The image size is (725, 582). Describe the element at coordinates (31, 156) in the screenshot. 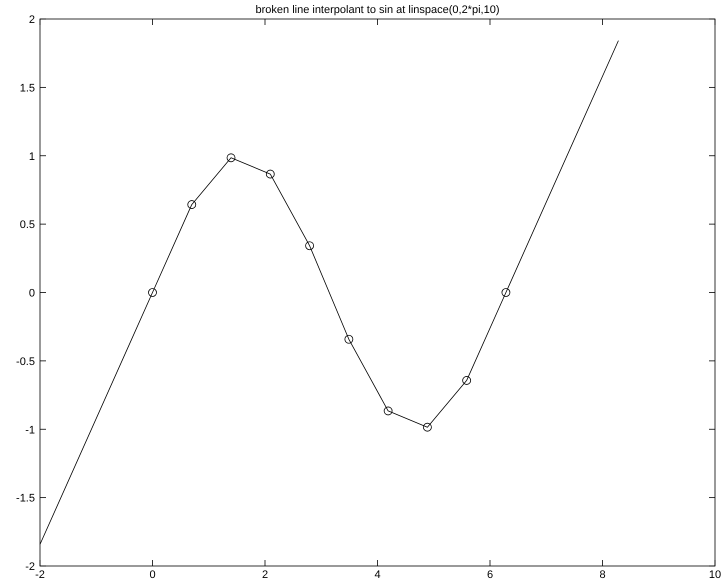

I see `y-tick-label: 1` at that location.